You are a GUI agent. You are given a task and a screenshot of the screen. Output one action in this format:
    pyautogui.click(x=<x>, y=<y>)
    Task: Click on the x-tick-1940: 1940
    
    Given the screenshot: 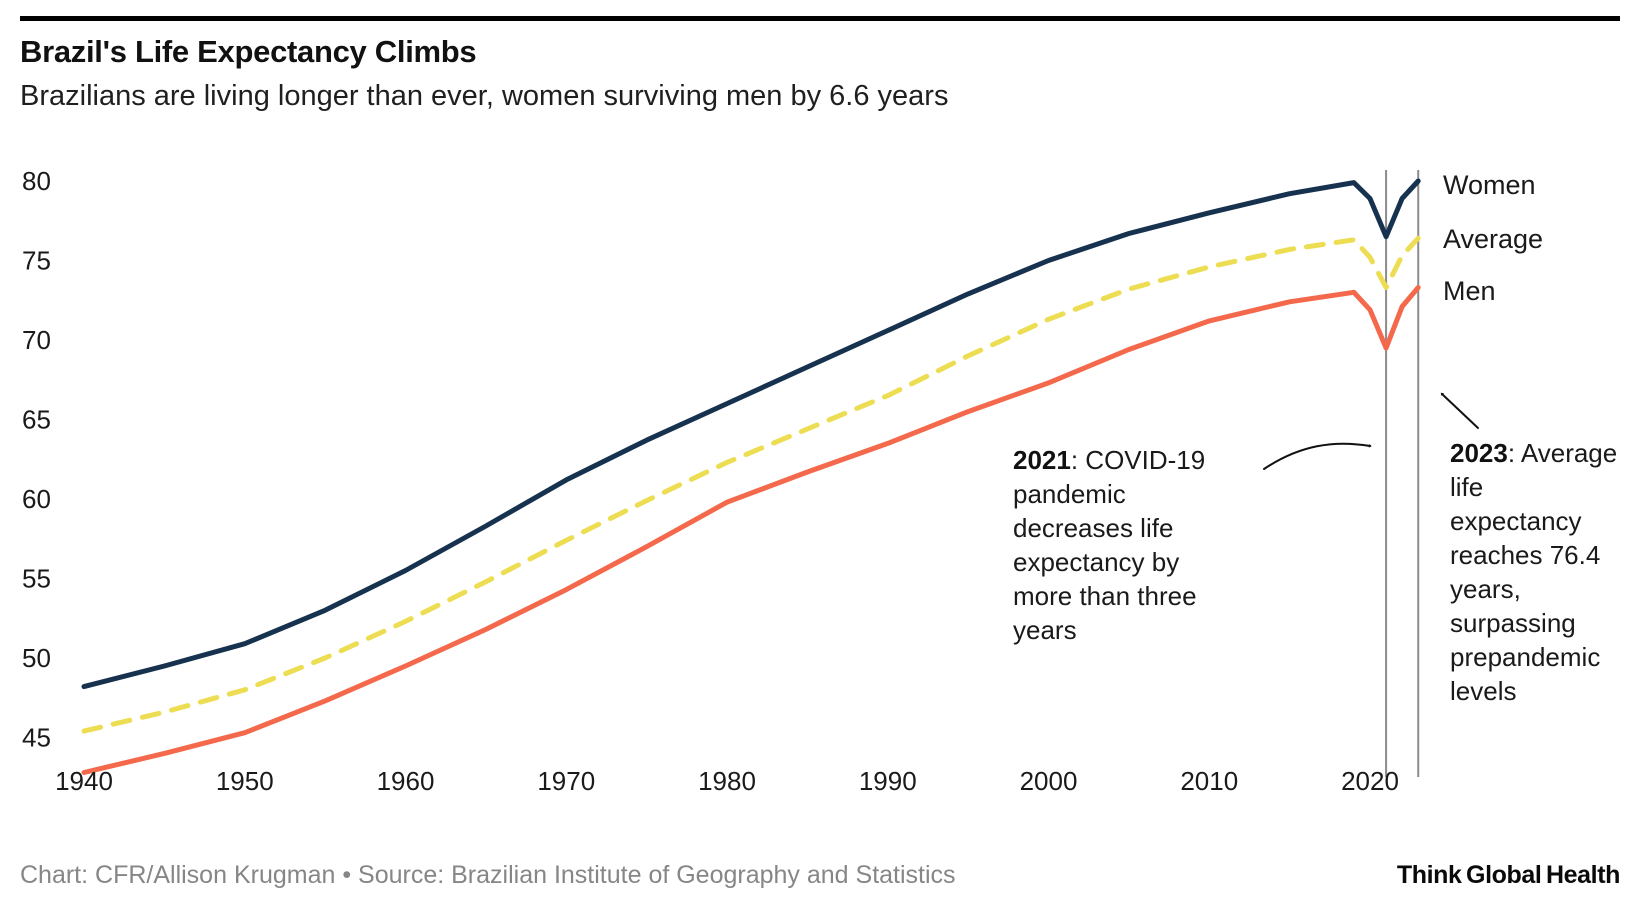 What is the action you would take?
    pyautogui.click(x=84, y=781)
    